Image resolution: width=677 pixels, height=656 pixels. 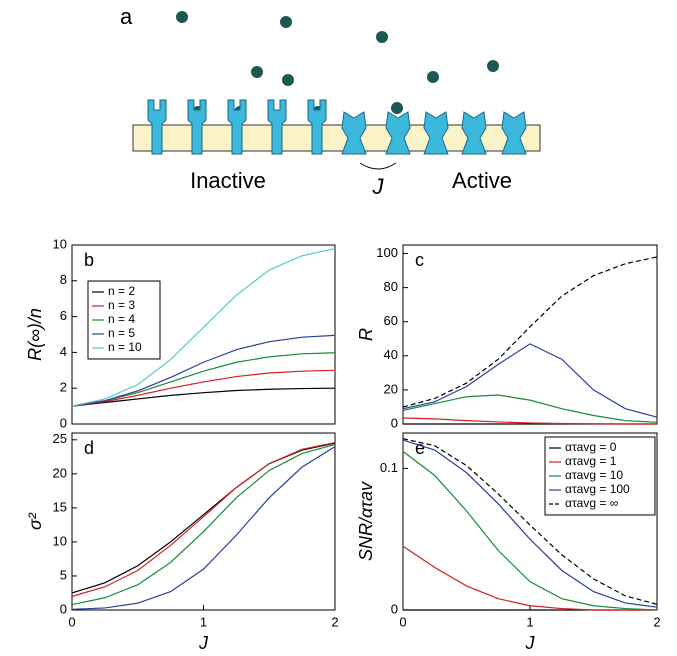 I want to click on y-axis-label: R(∞)/n, so click(x=35, y=334).